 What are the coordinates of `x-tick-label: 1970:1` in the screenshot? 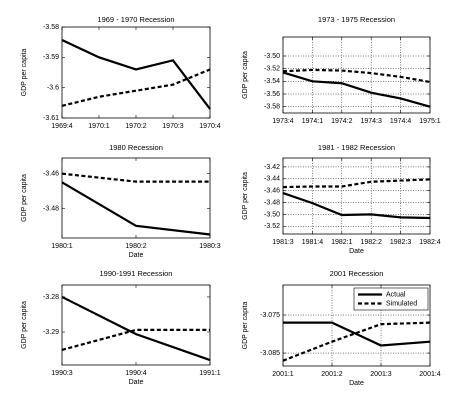 It's located at (99, 126).